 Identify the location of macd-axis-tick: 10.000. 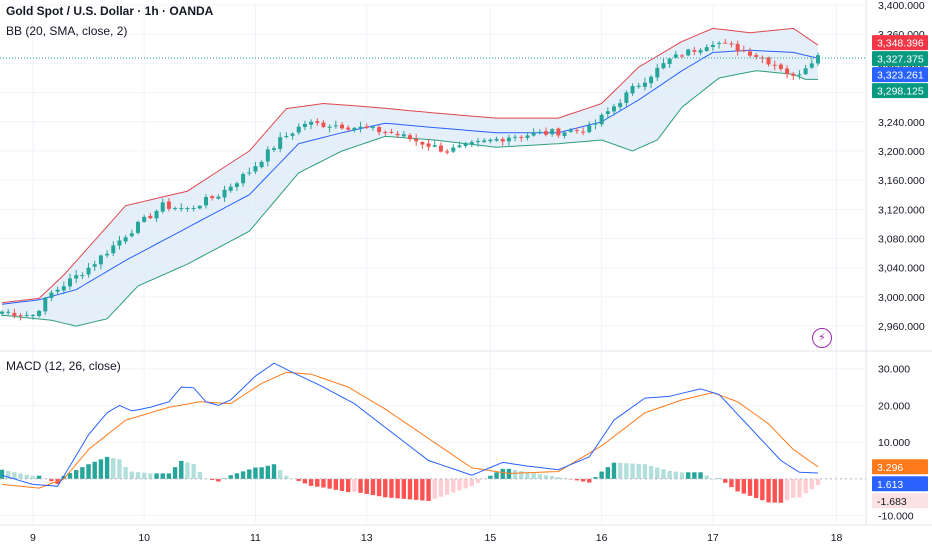
(894, 443).